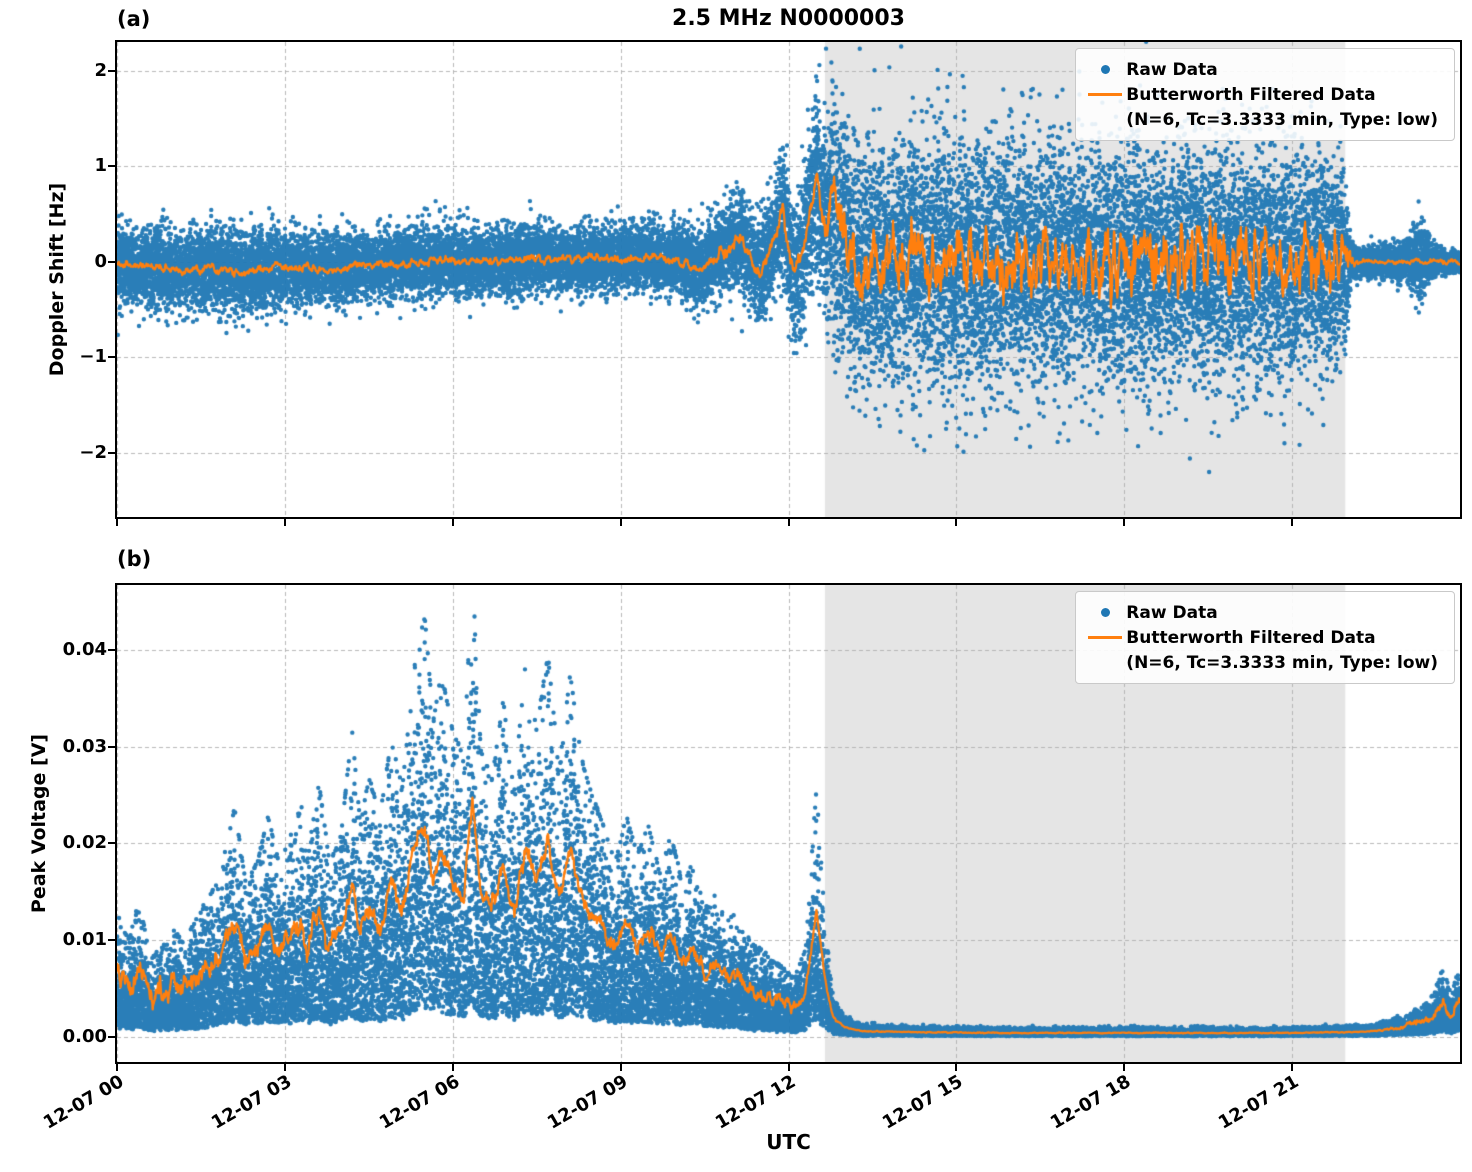 Image resolution: width=1472 pixels, height=1172 pixels. I want to click on x-axis-label: UTC, so click(788, 1142).